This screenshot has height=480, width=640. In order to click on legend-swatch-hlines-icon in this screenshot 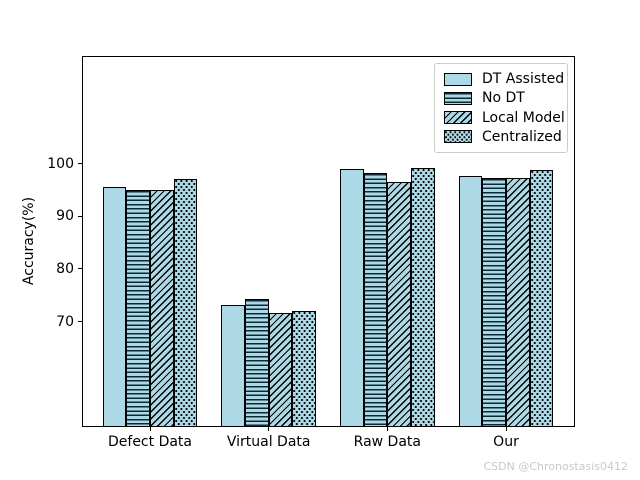, I will do `click(458, 98)`.